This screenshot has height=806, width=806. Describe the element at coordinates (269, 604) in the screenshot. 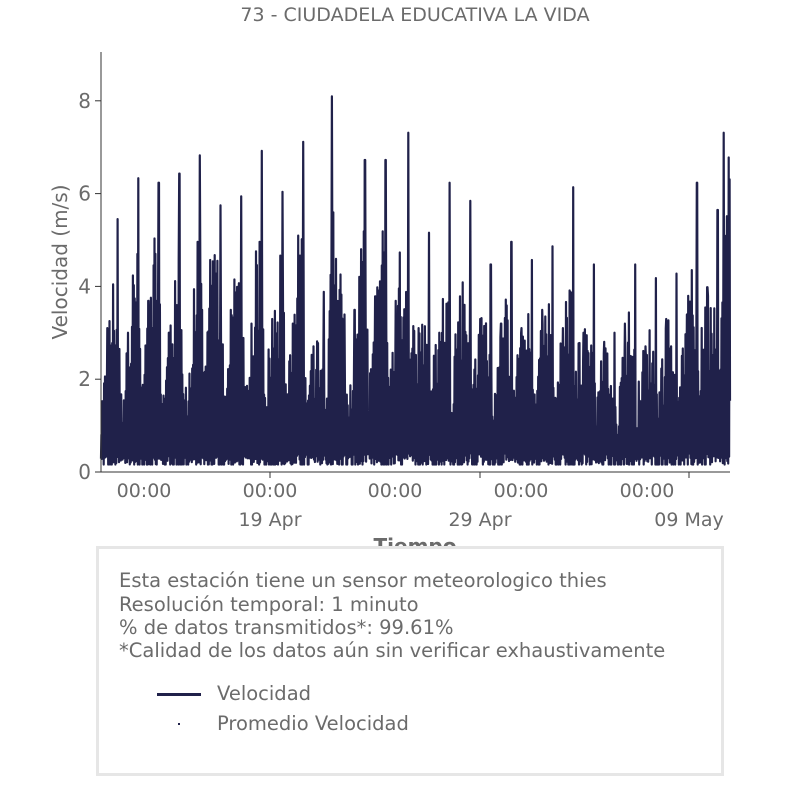

I see `resolution-info-text: Resolución temporal: 1 minuto` at that location.